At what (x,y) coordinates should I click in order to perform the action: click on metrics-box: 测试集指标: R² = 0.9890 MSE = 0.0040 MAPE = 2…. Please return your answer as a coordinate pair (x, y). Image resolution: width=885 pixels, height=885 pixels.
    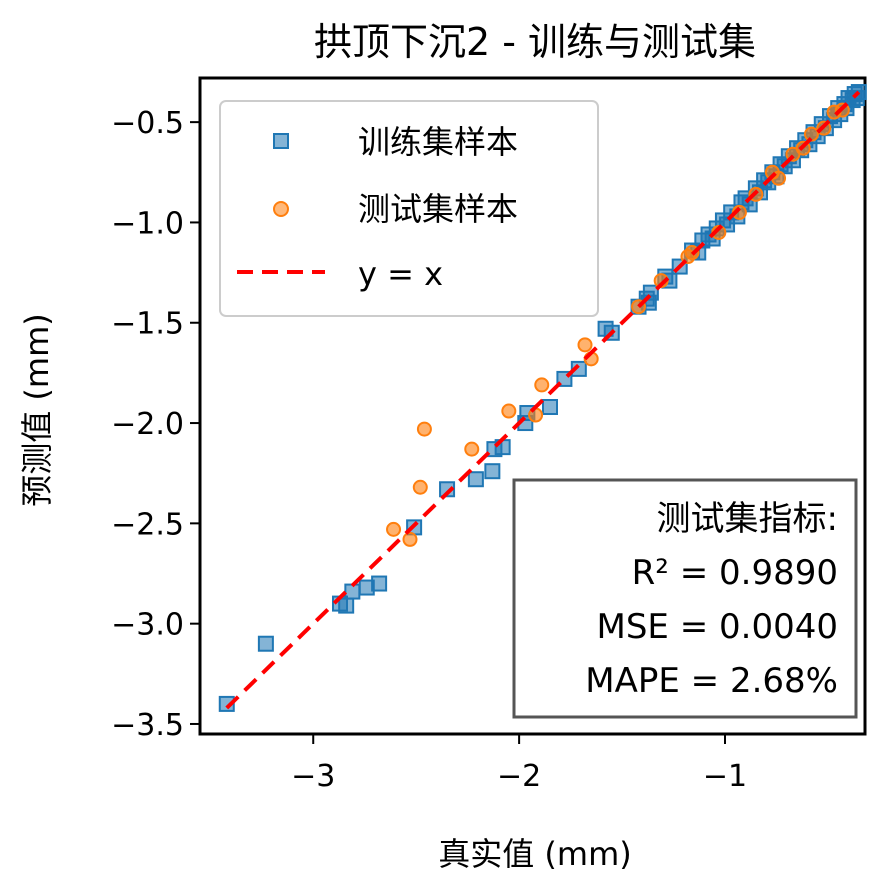
    Looking at the image, I should click on (685, 598).